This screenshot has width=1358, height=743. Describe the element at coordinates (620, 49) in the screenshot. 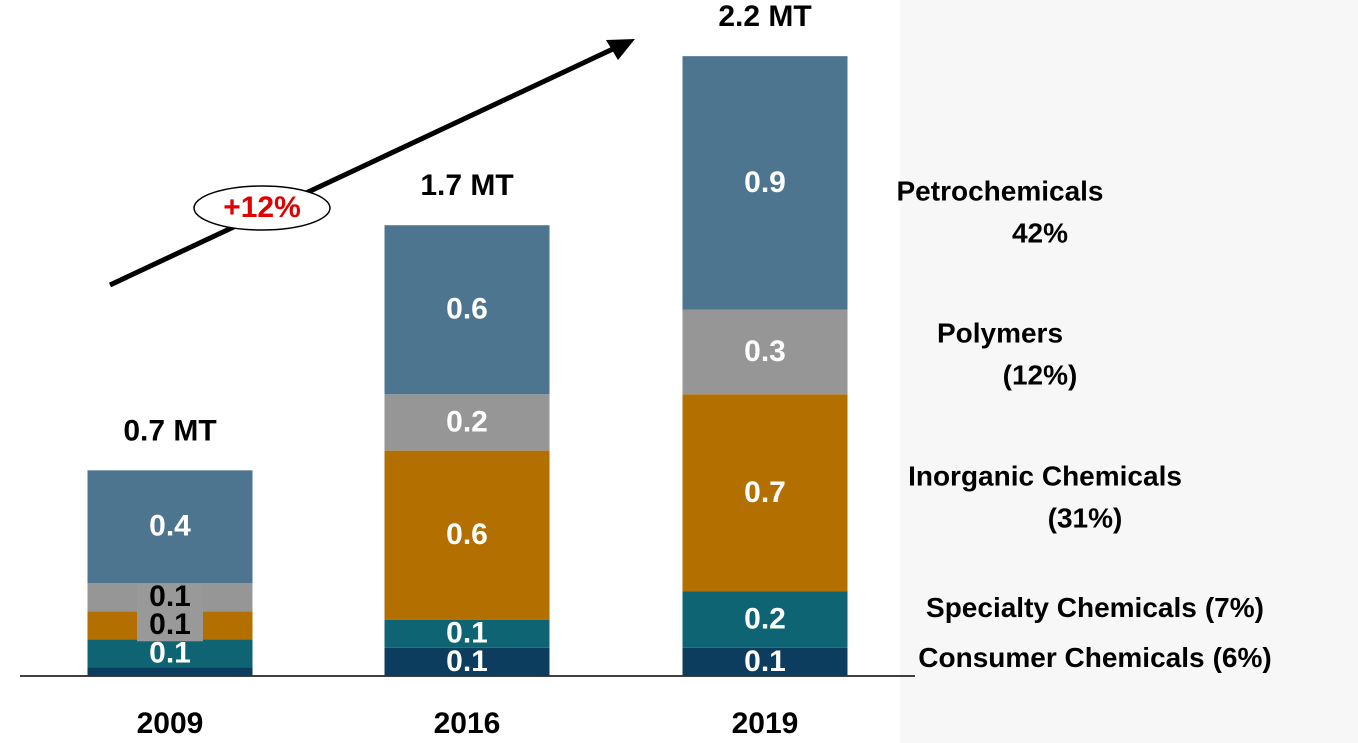

I see `arrow-head` at that location.